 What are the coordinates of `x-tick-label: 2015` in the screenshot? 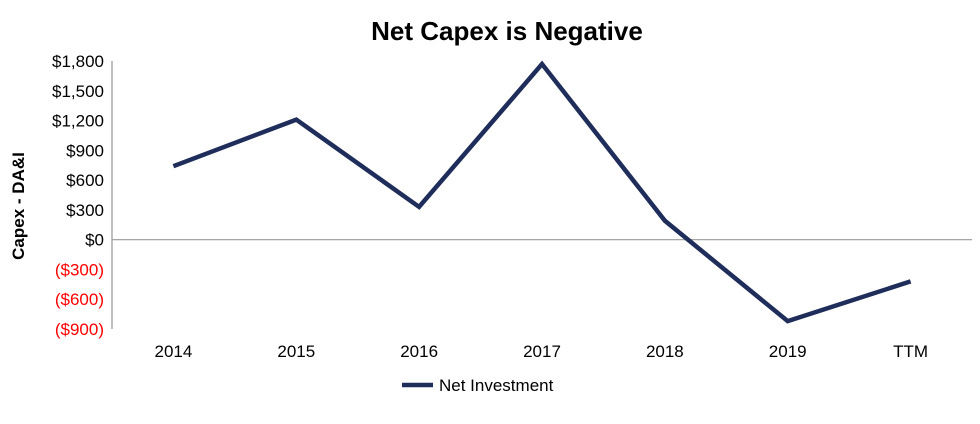 It's located at (296, 351).